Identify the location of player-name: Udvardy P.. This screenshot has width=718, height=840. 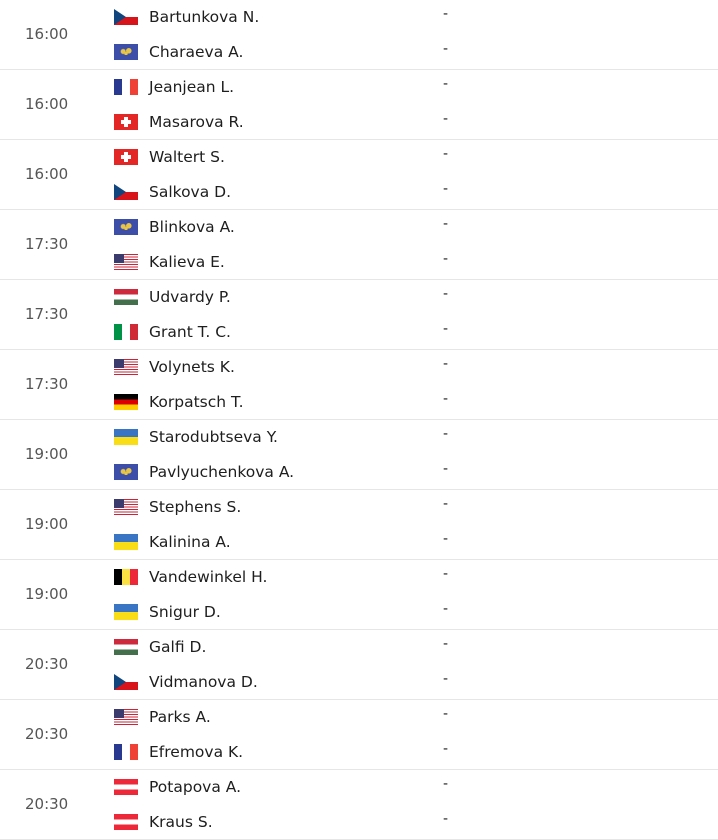
(190, 297).